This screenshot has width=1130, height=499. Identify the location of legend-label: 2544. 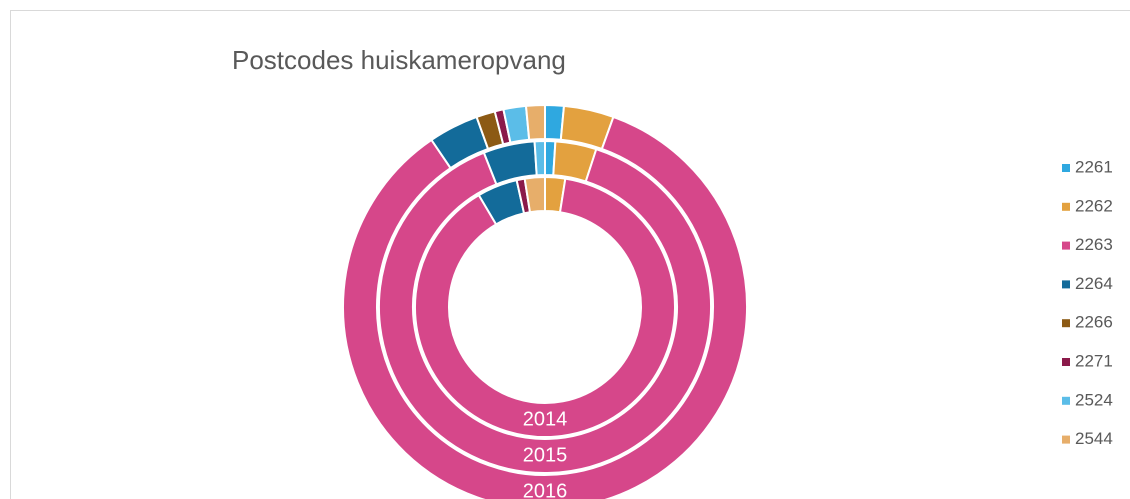
(1094, 438).